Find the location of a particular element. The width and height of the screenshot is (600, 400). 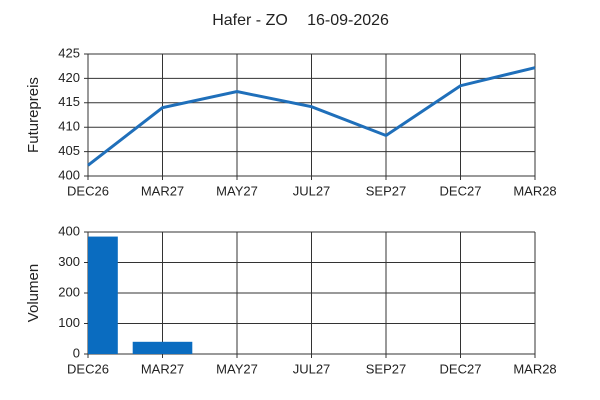

y-tick-label: 410 is located at coordinates (69, 126).